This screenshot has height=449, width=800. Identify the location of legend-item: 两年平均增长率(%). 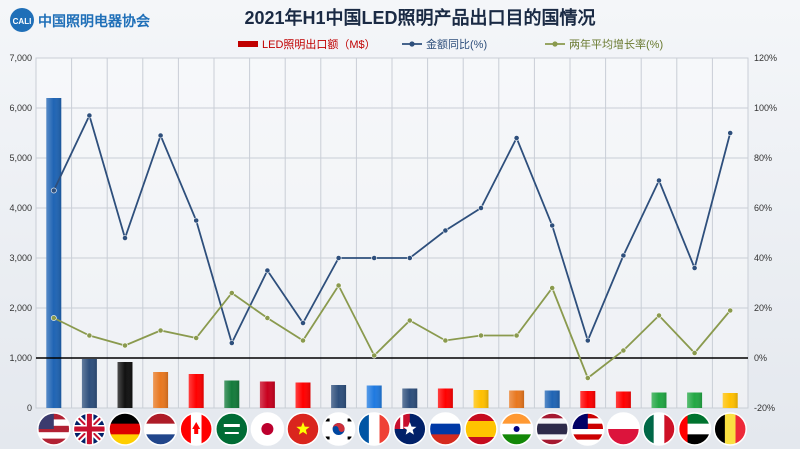
(604, 44).